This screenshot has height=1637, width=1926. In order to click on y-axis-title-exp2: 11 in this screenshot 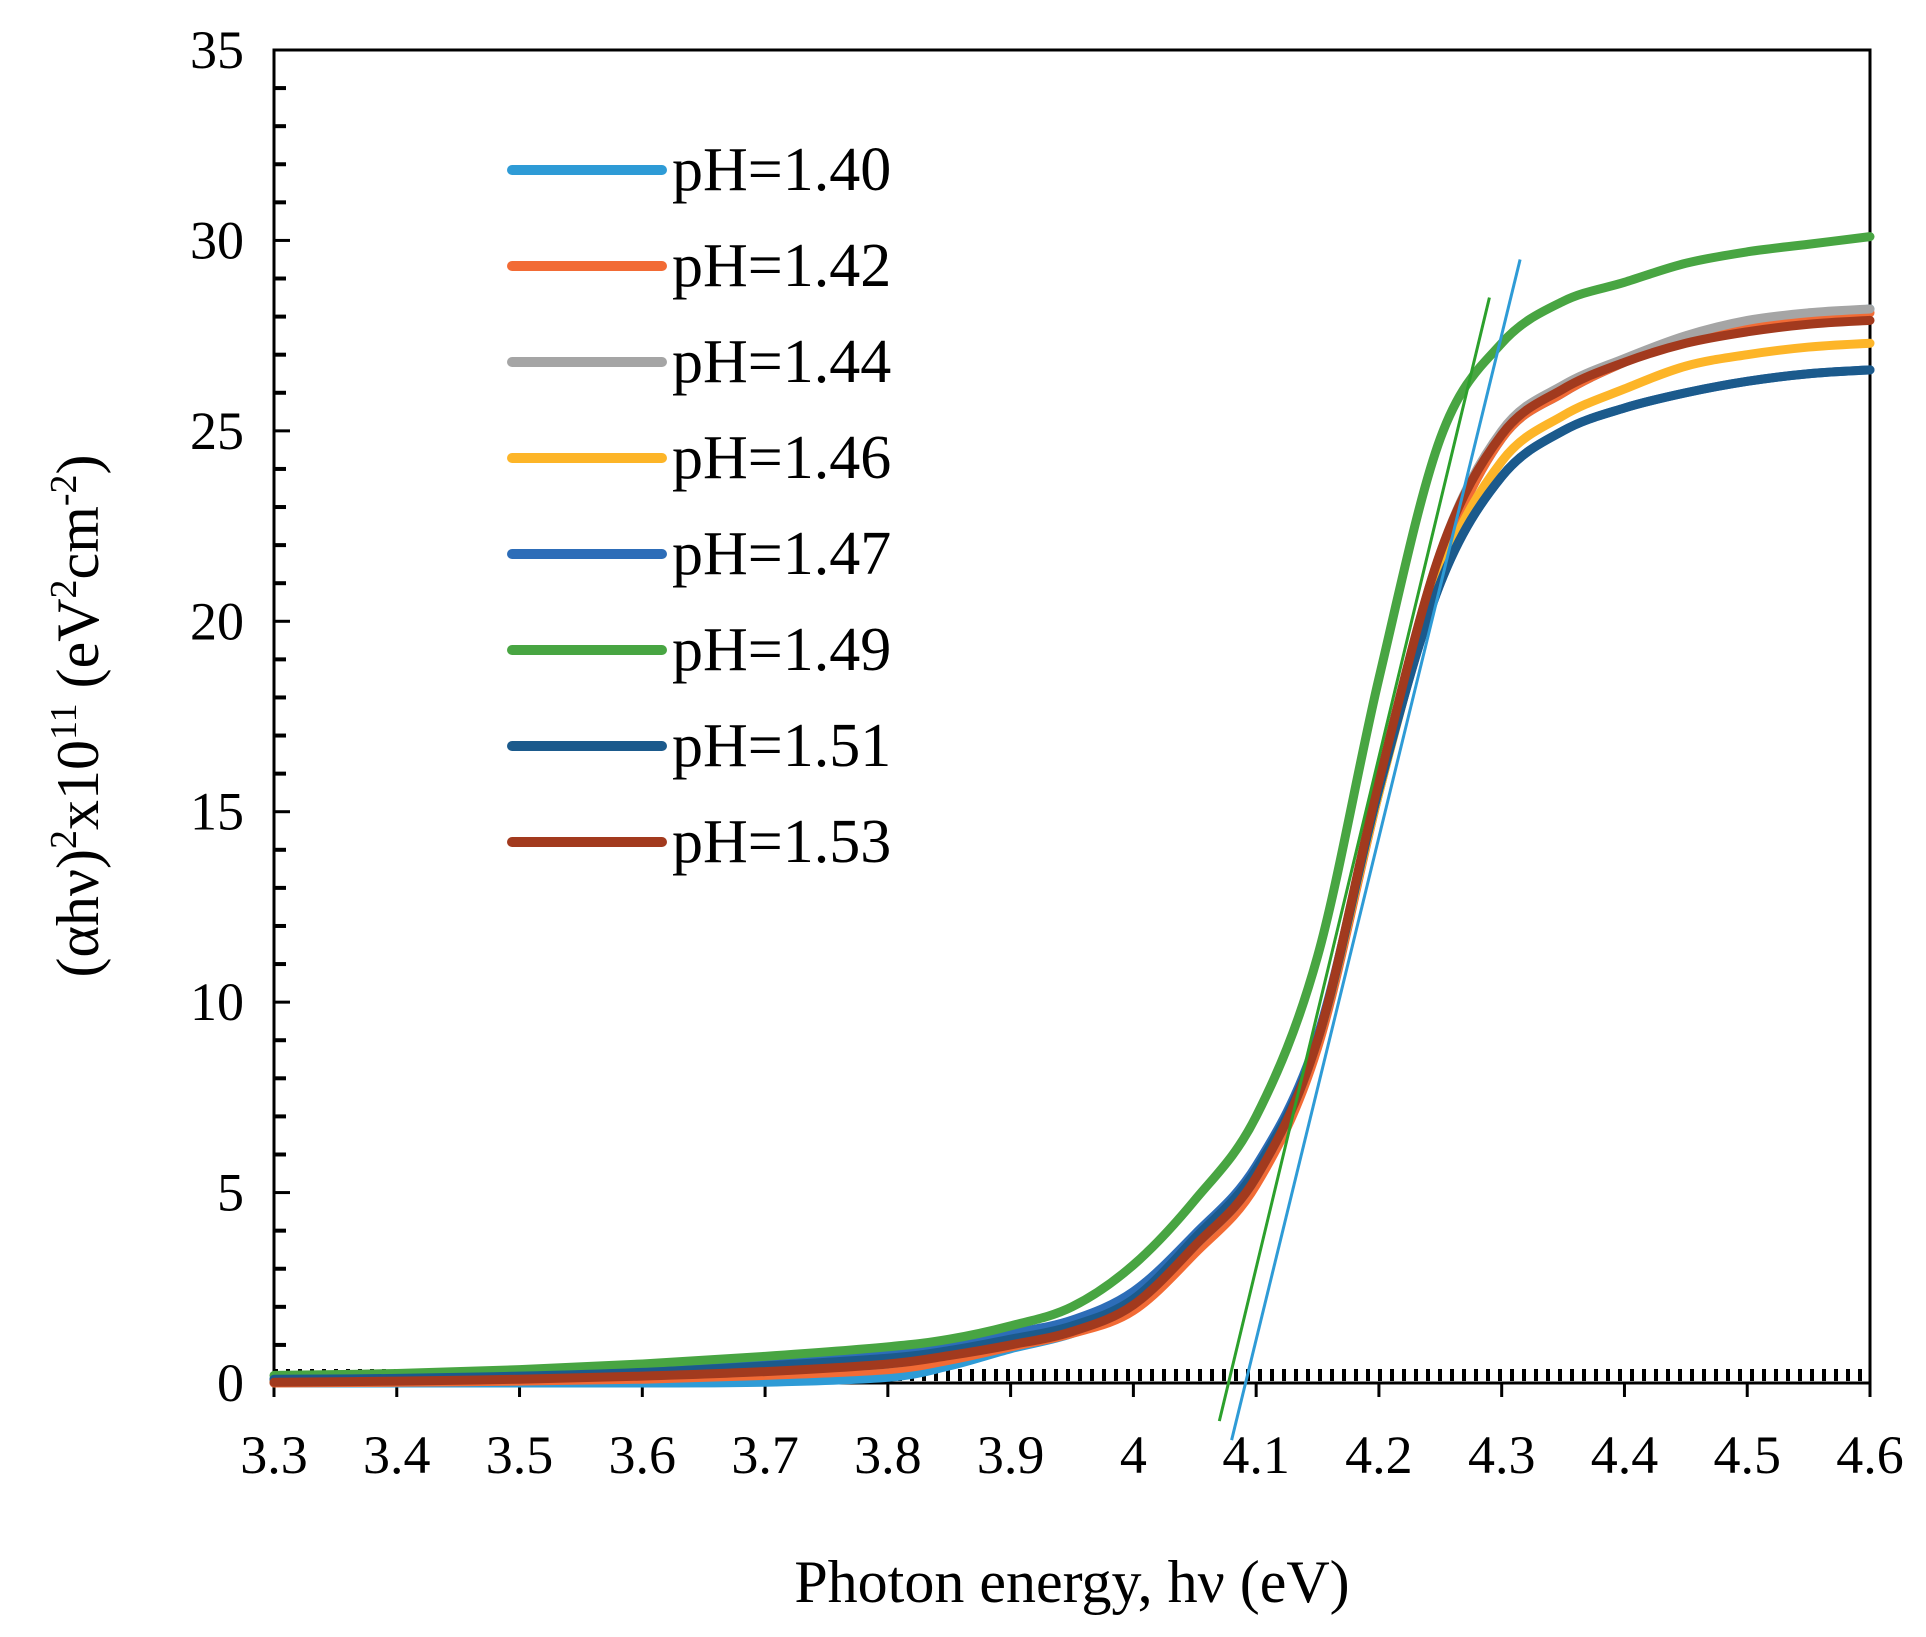, I will do `click(64, 721)`.